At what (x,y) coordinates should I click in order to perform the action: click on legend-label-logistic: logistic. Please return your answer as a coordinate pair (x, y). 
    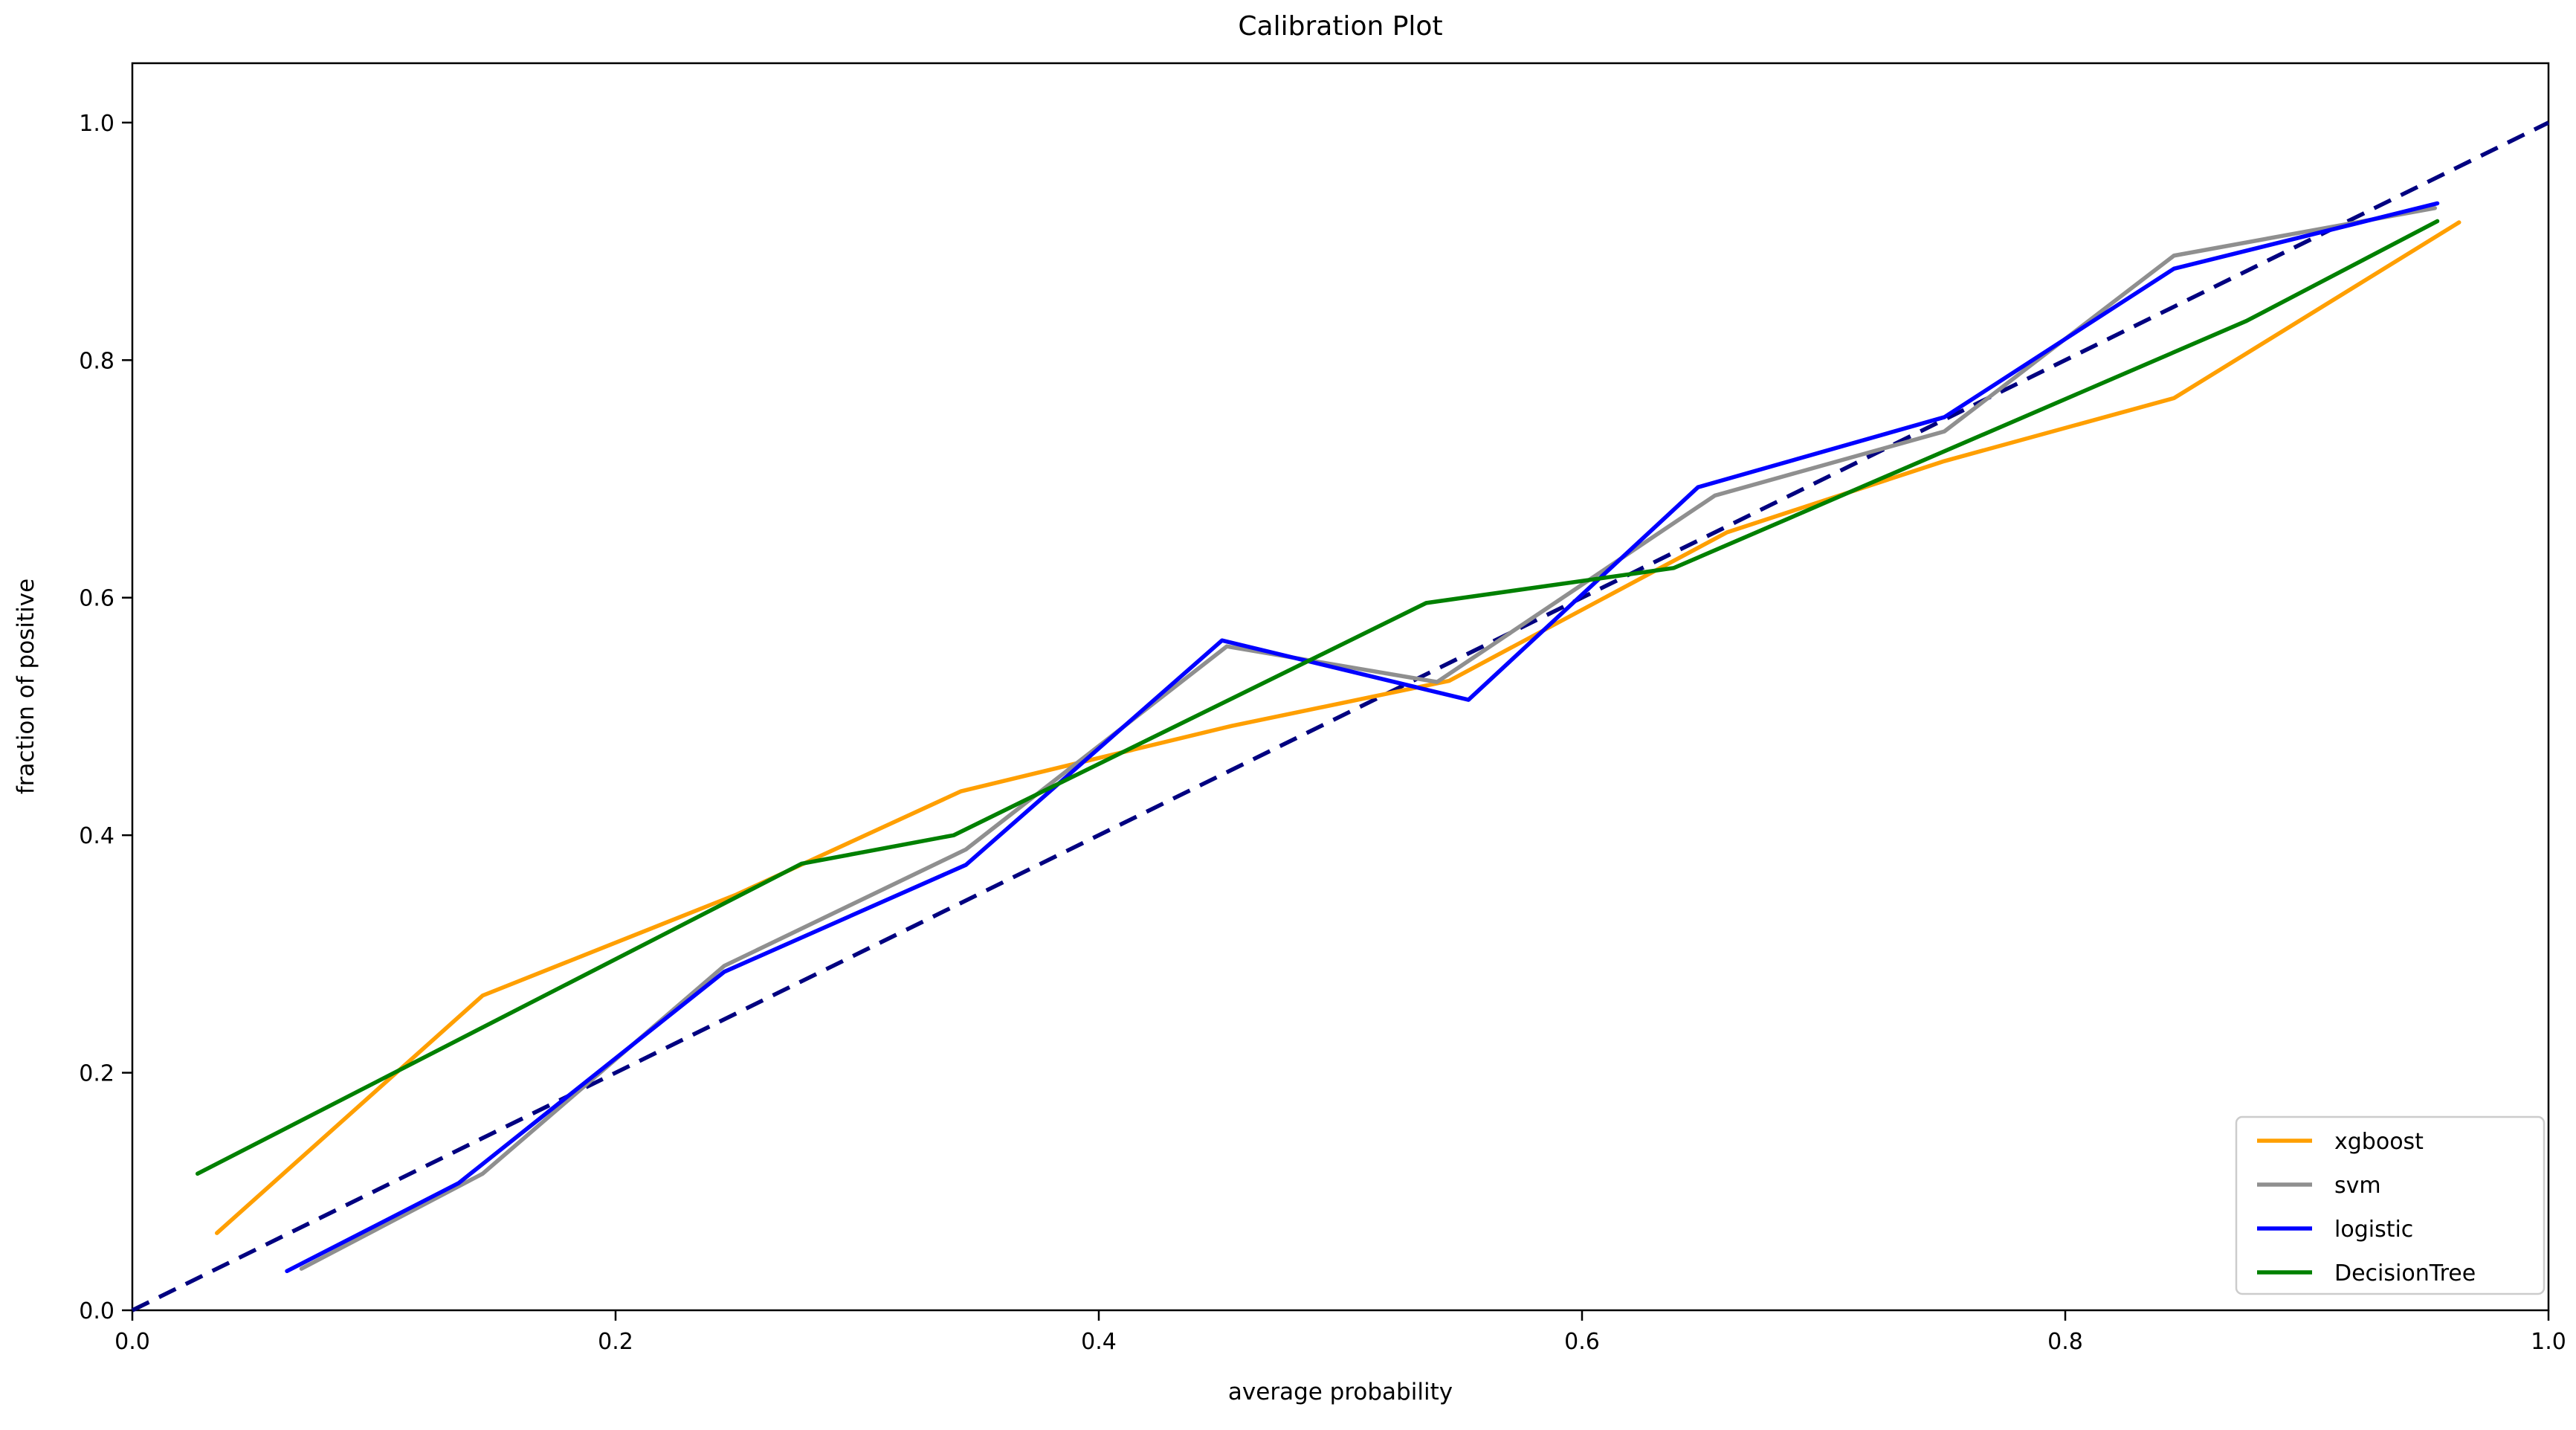
    Looking at the image, I should click on (2373, 1230).